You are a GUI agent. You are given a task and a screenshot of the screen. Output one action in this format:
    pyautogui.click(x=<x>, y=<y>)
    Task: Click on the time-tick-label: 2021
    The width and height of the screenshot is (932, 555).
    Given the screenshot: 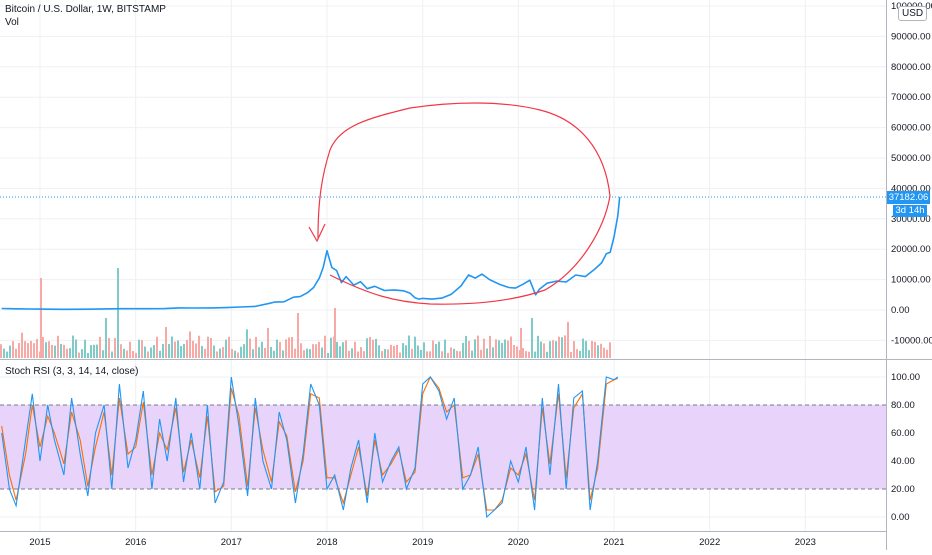 What is the action you would take?
    pyautogui.click(x=613, y=542)
    